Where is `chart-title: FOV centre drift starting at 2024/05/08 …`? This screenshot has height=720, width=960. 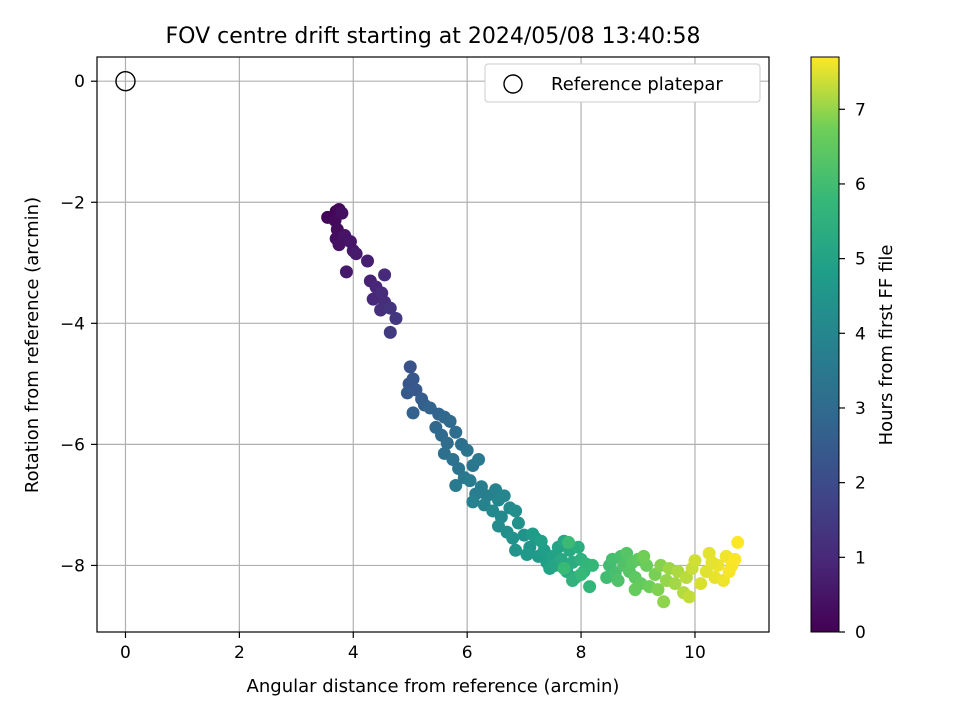 chart-title: FOV centre drift starting at 2024/05/08 … is located at coordinates (433, 36).